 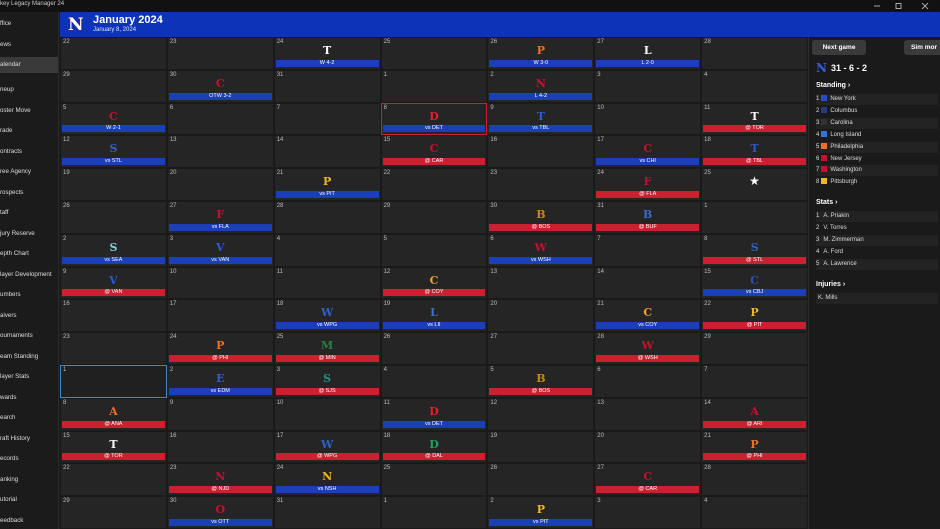 I want to click on nav-item: ews, so click(x=6, y=44).